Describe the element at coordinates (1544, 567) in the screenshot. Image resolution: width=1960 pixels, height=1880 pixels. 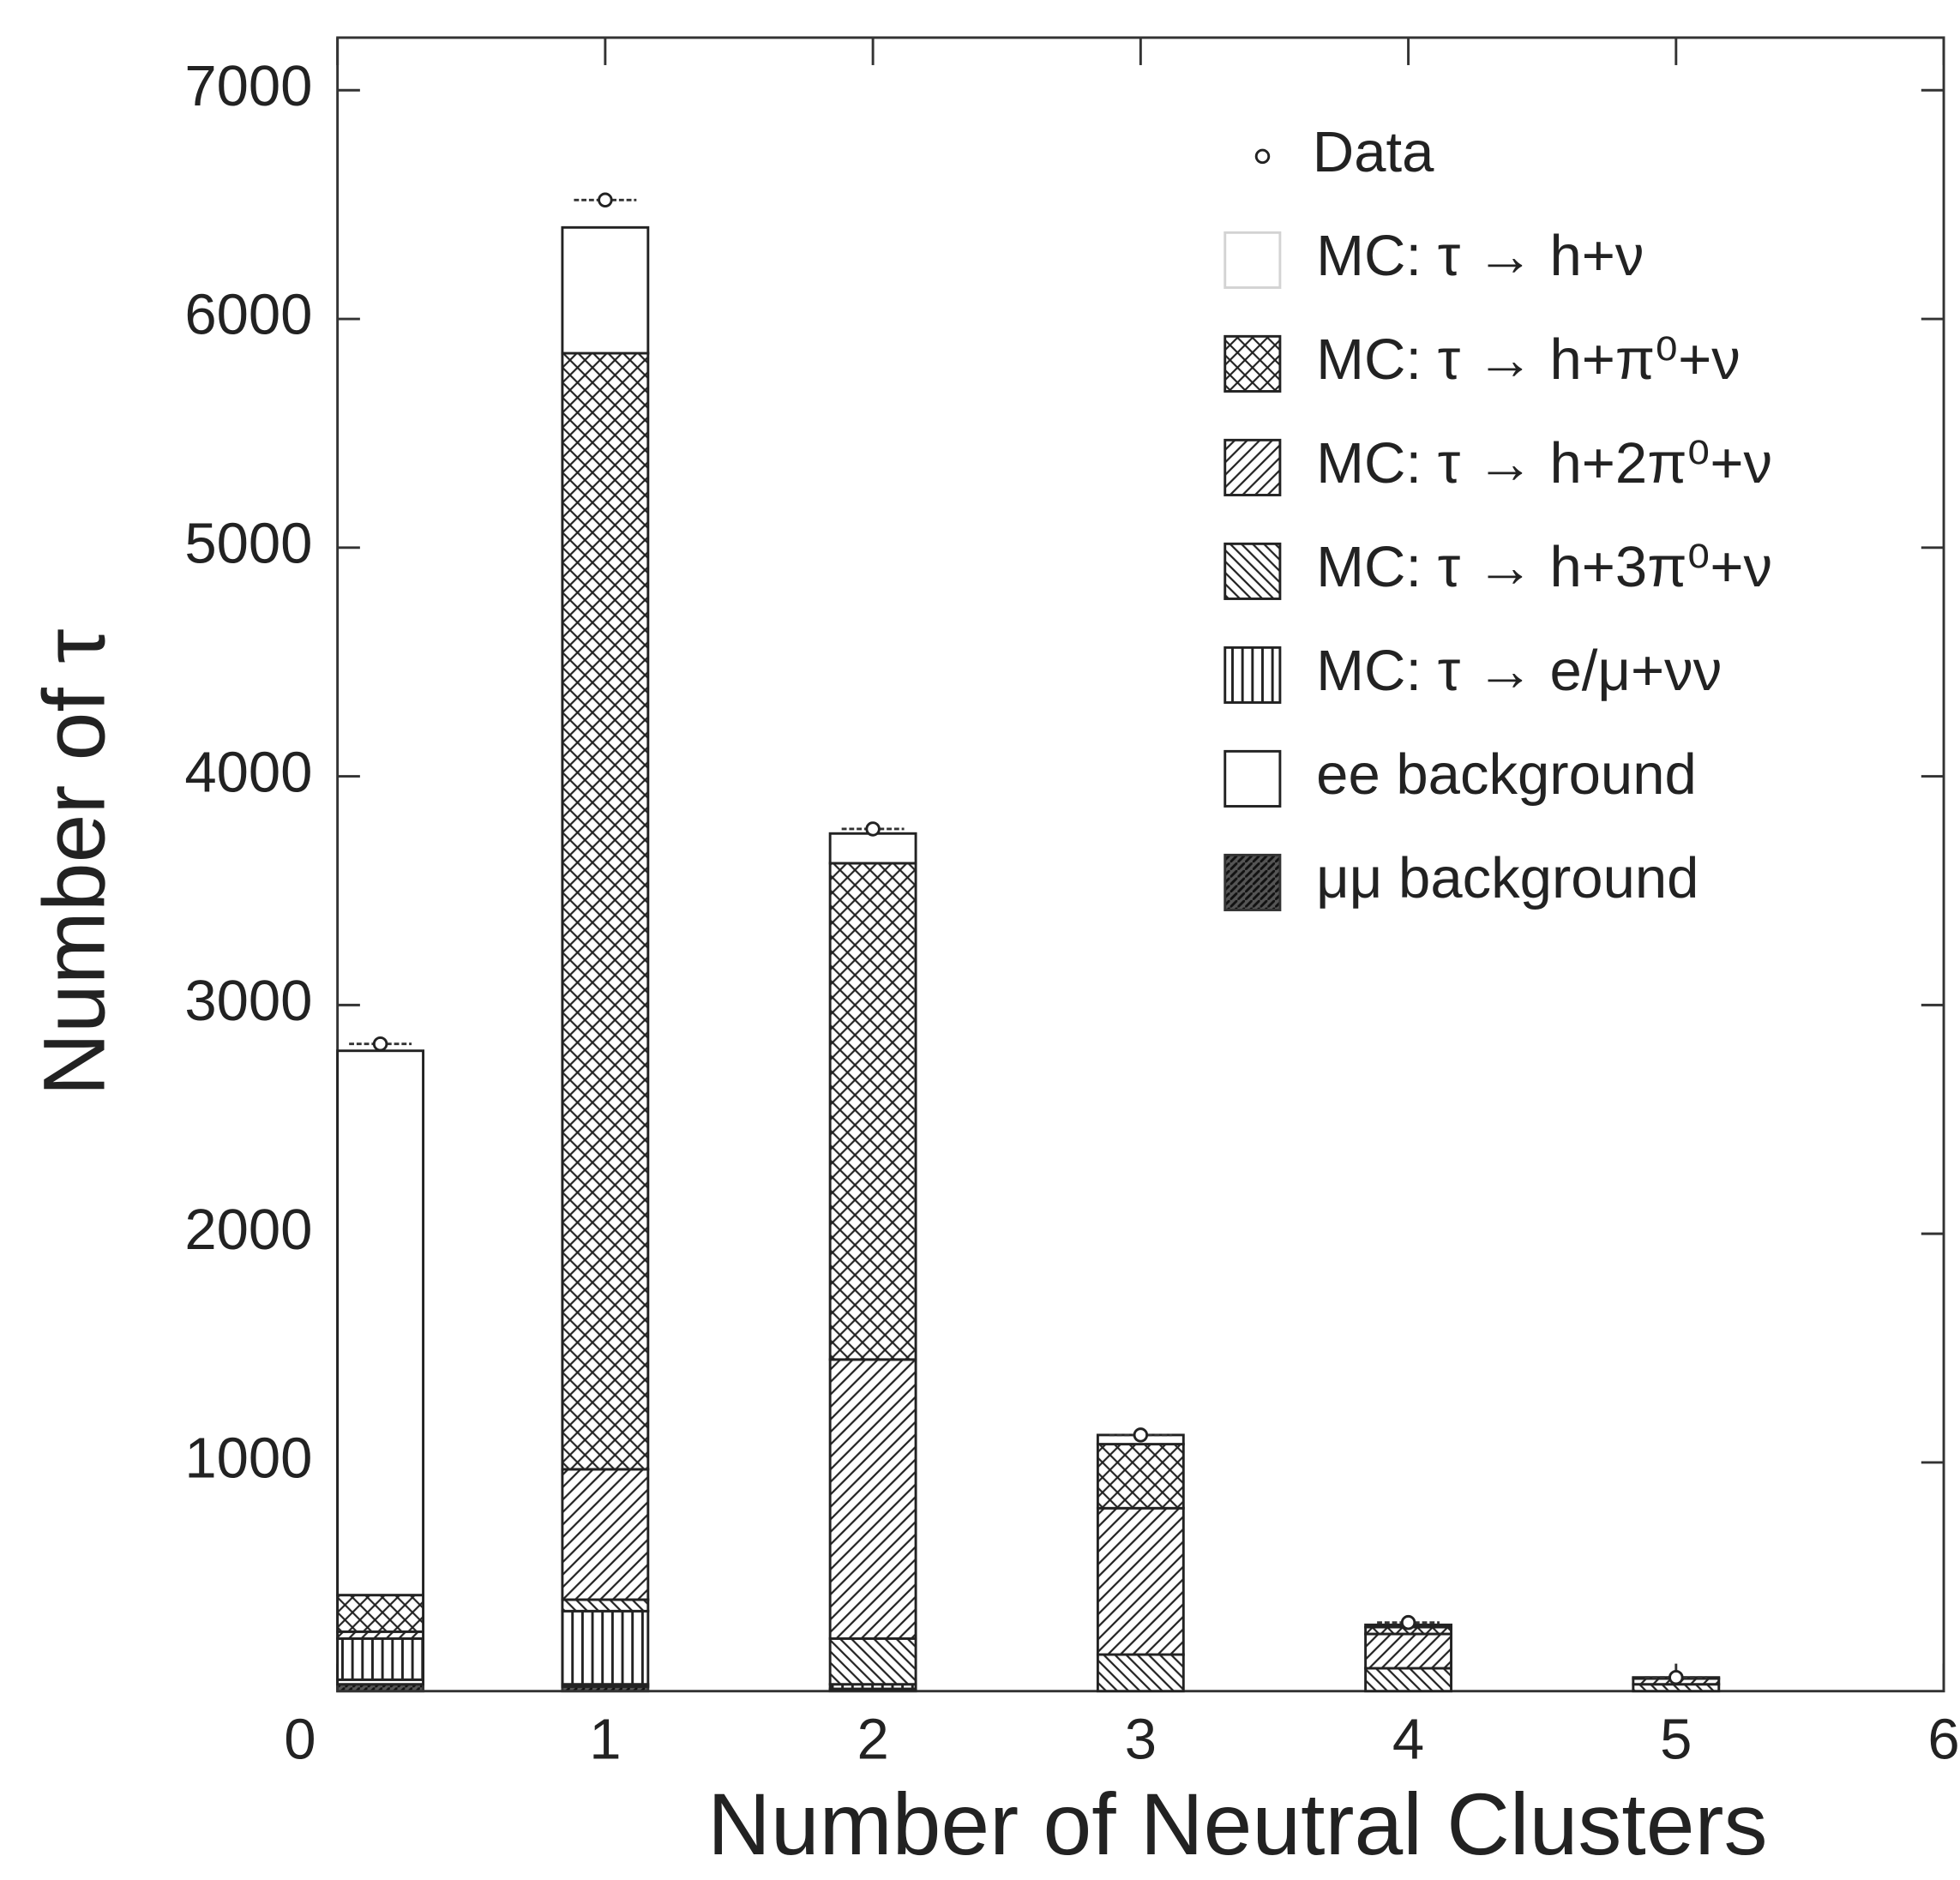
I see `legend-label: MC: τ → h+3π⁰+ν` at that location.